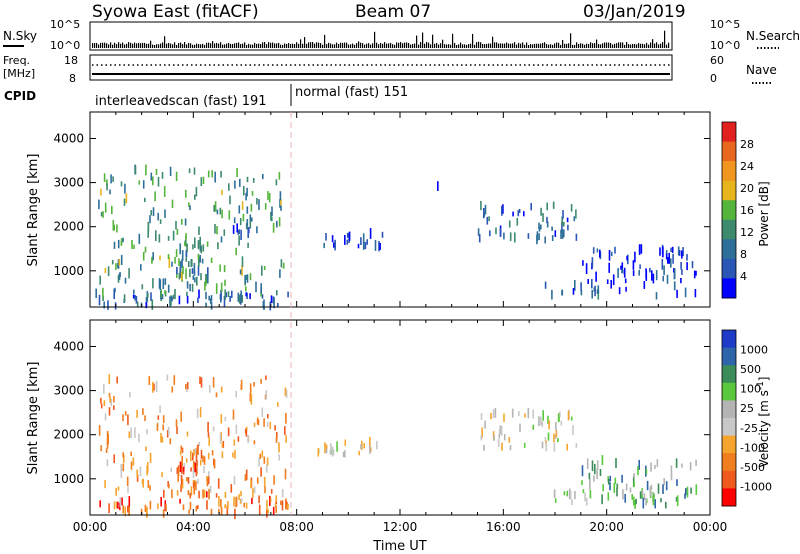 This screenshot has width=800, height=554. What do you see at coordinates (764, 213) in the screenshot?
I see `power-colorbar-label: Power [dB]` at bounding box center [764, 213].